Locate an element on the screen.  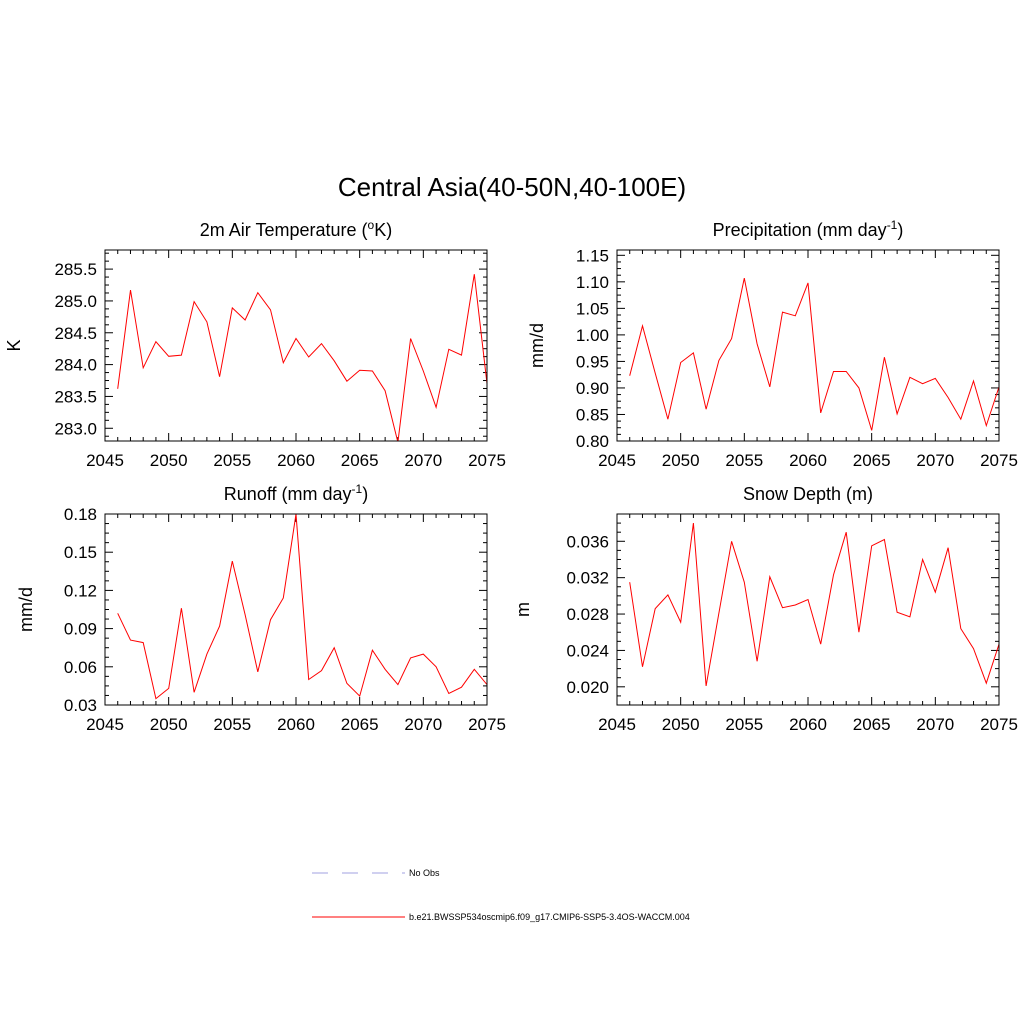
y-tick-label: 0.80 is located at coordinates (592, 441).